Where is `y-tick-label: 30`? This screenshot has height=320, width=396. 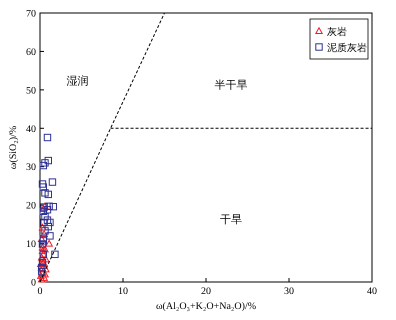
y-tick-label: 30 is located at coordinates (31, 168).